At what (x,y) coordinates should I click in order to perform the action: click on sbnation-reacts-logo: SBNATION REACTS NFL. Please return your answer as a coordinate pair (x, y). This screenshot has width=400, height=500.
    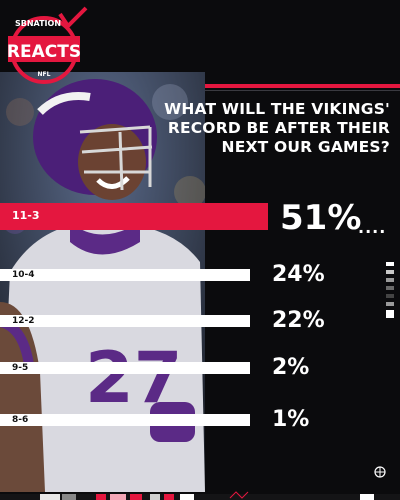
    Looking at the image, I should click on (47, 45).